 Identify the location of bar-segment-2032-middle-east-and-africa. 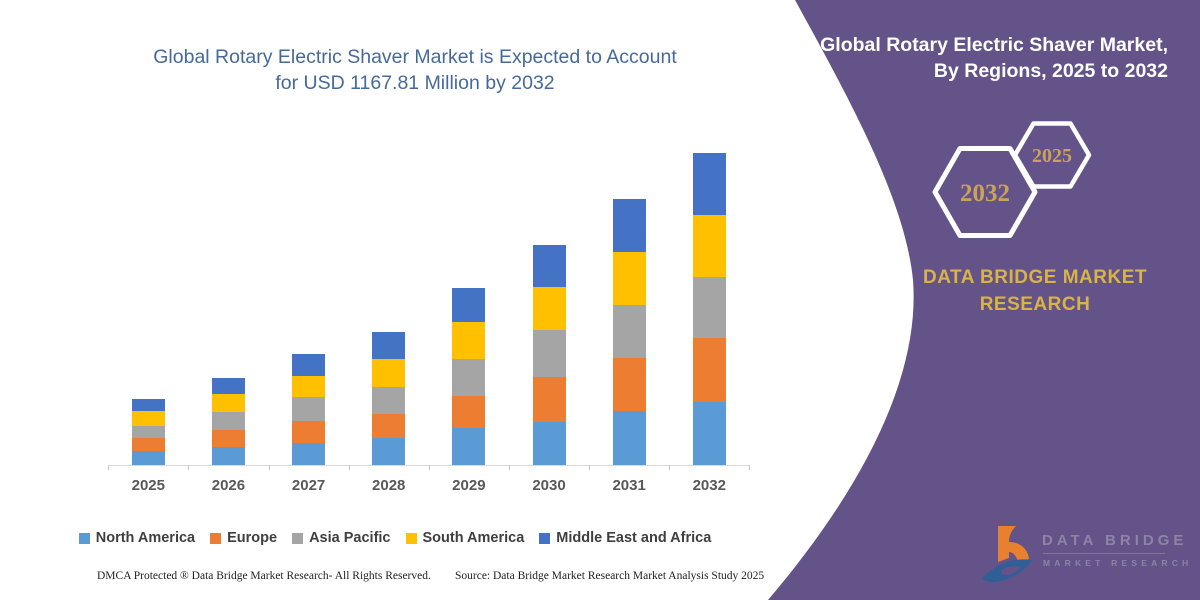
(709, 184).